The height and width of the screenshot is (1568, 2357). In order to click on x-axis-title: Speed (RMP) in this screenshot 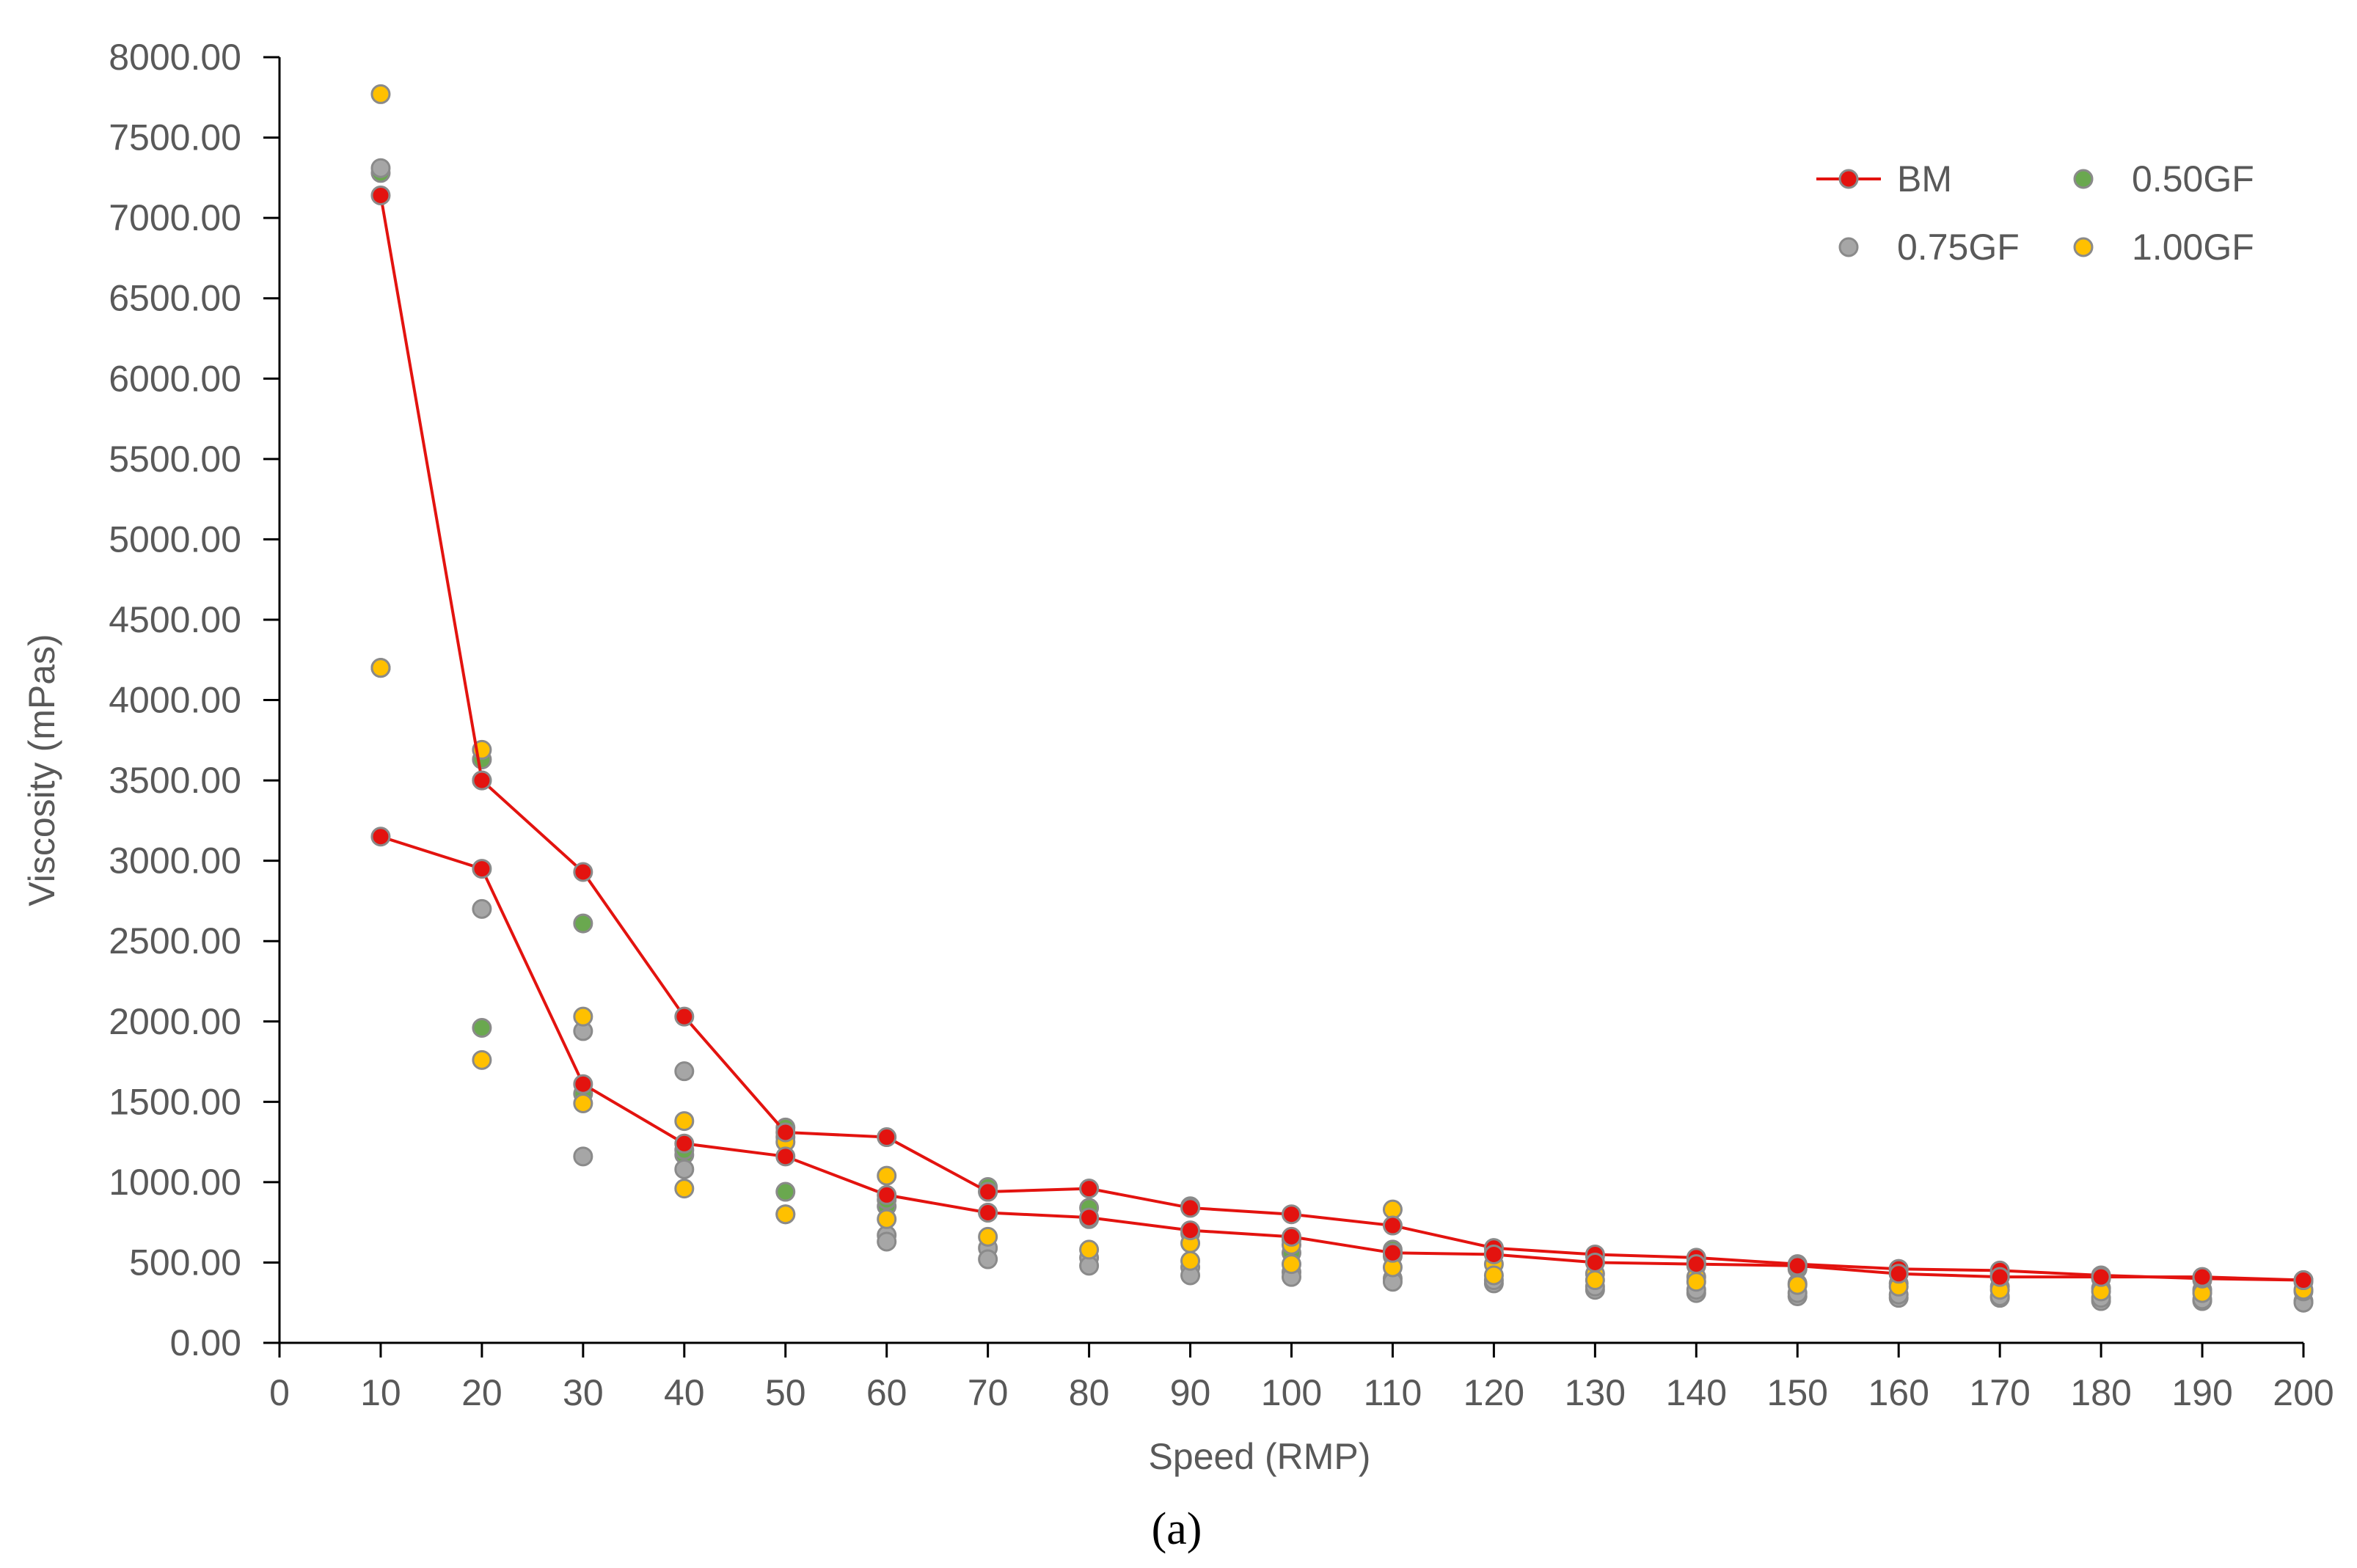, I will do `click(1260, 1456)`.